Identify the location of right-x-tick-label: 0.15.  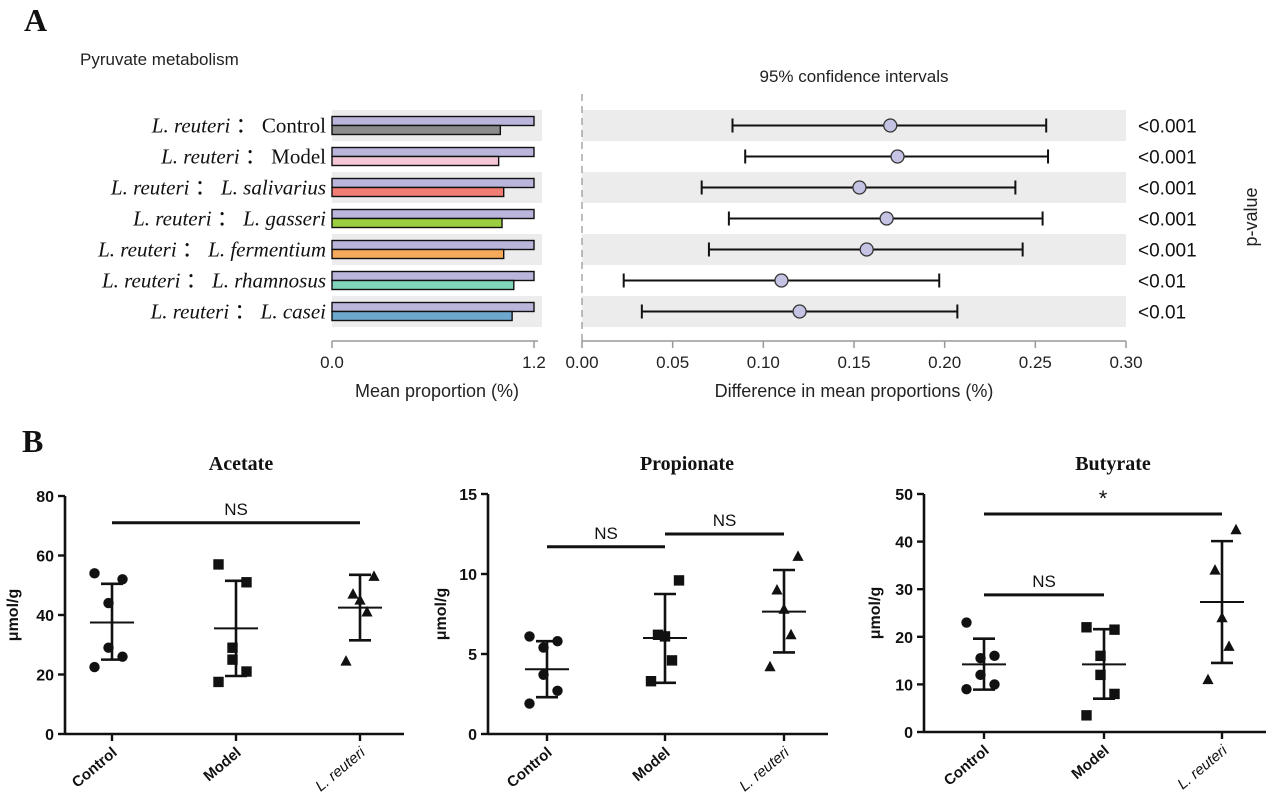
(853, 362).